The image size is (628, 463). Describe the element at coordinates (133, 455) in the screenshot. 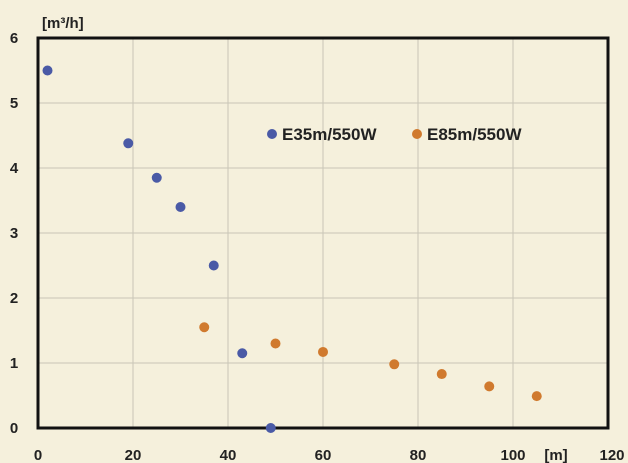

I see `x-tick-label: 20` at that location.